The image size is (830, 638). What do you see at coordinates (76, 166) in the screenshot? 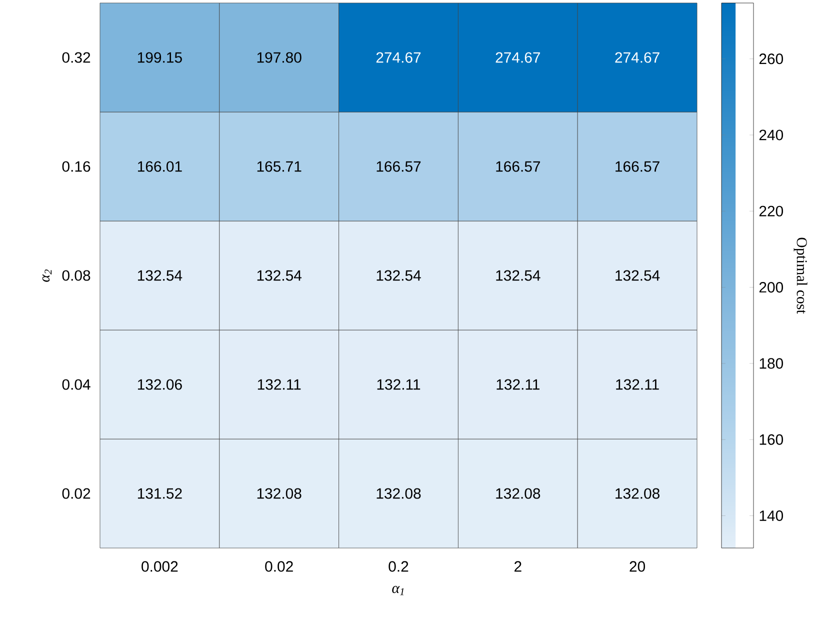
I see `y-tick-label: 0.16` at bounding box center [76, 166].